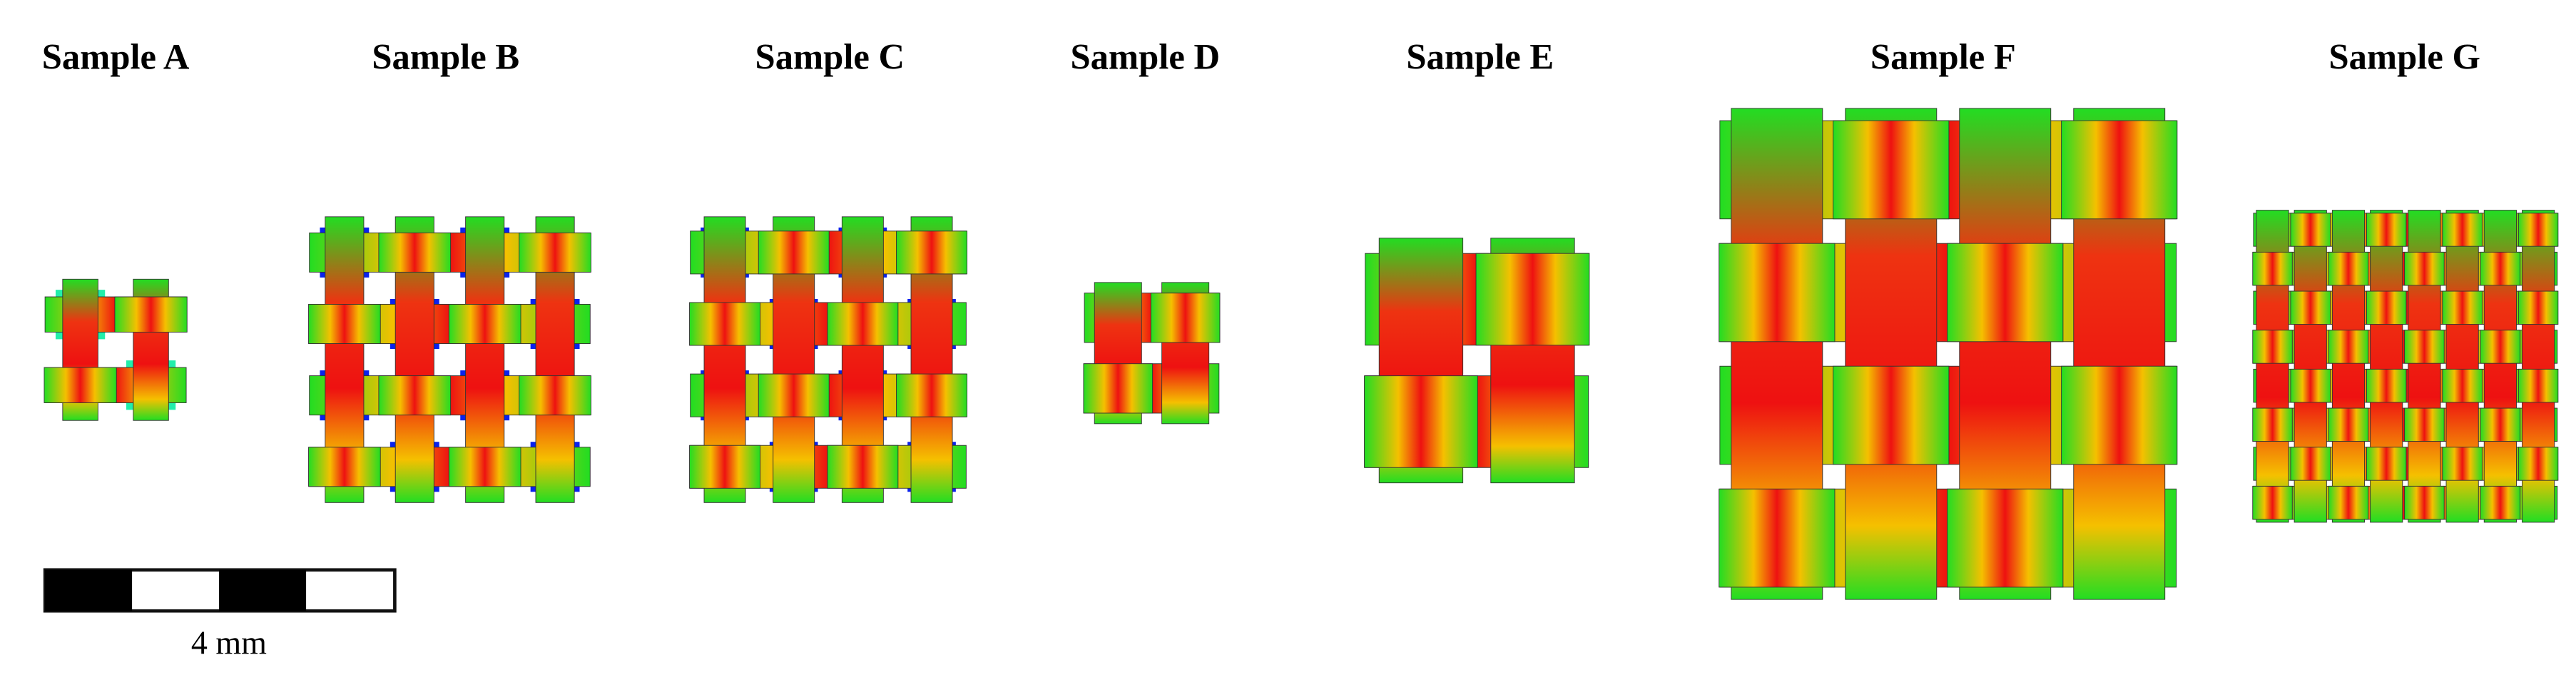 This screenshot has width=2576, height=675. Describe the element at coordinates (1480, 57) in the screenshot. I see `sample-title: Sample E` at that location.